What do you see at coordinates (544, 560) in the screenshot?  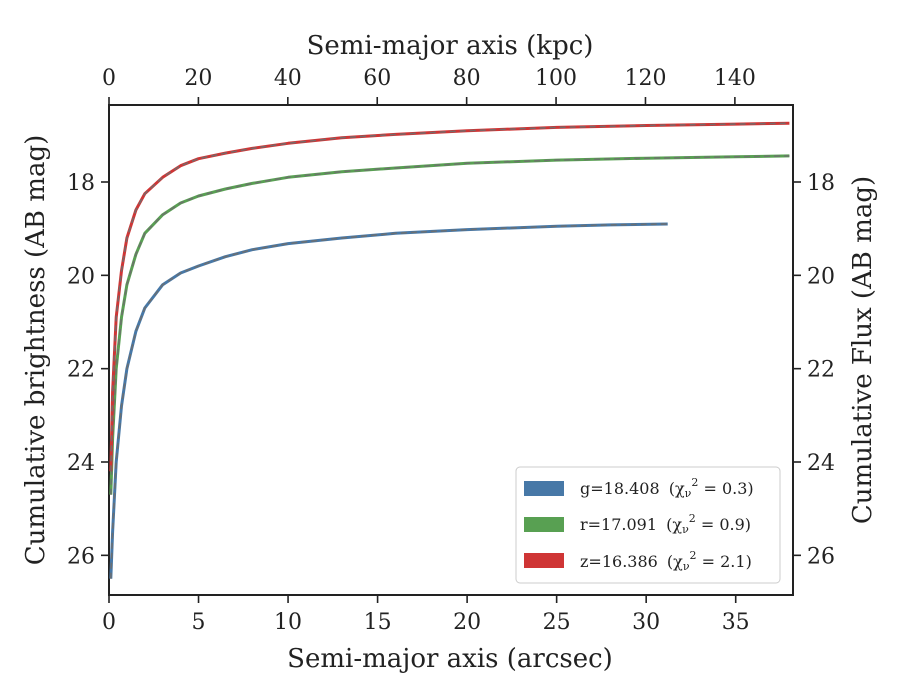 I see `legend-swatch-z` at bounding box center [544, 560].